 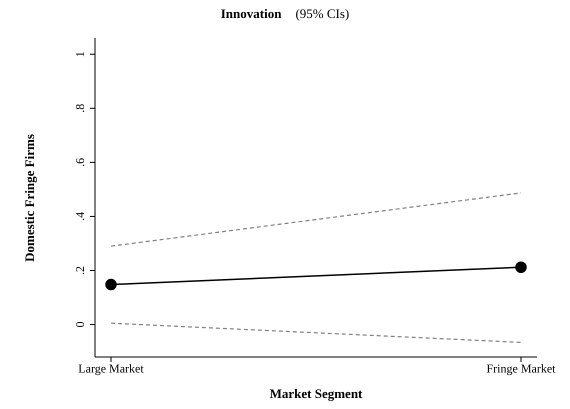 What do you see at coordinates (80, 108) in the screenshot?
I see `y-tick-label: .8` at bounding box center [80, 108].